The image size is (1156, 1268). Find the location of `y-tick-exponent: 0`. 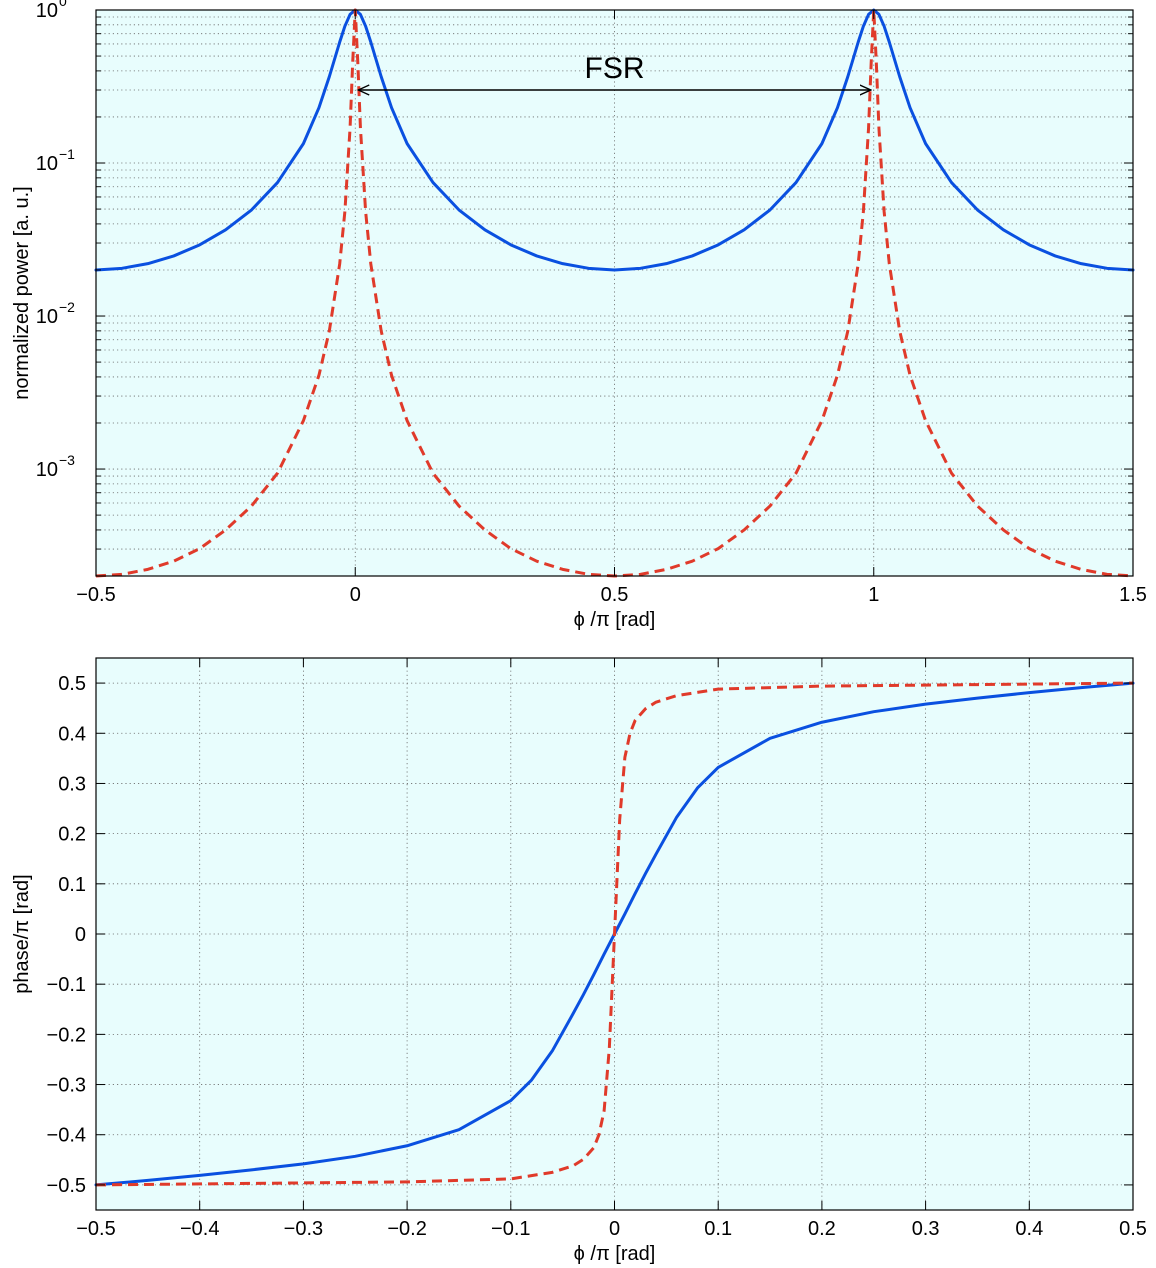

y-tick-exponent: 0 is located at coordinates (63, 4).